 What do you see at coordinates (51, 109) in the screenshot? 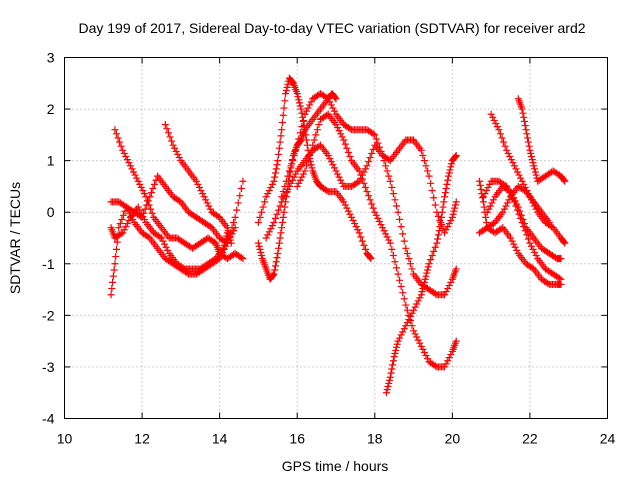
I see `y-tick-label: 2` at bounding box center [51, 109].